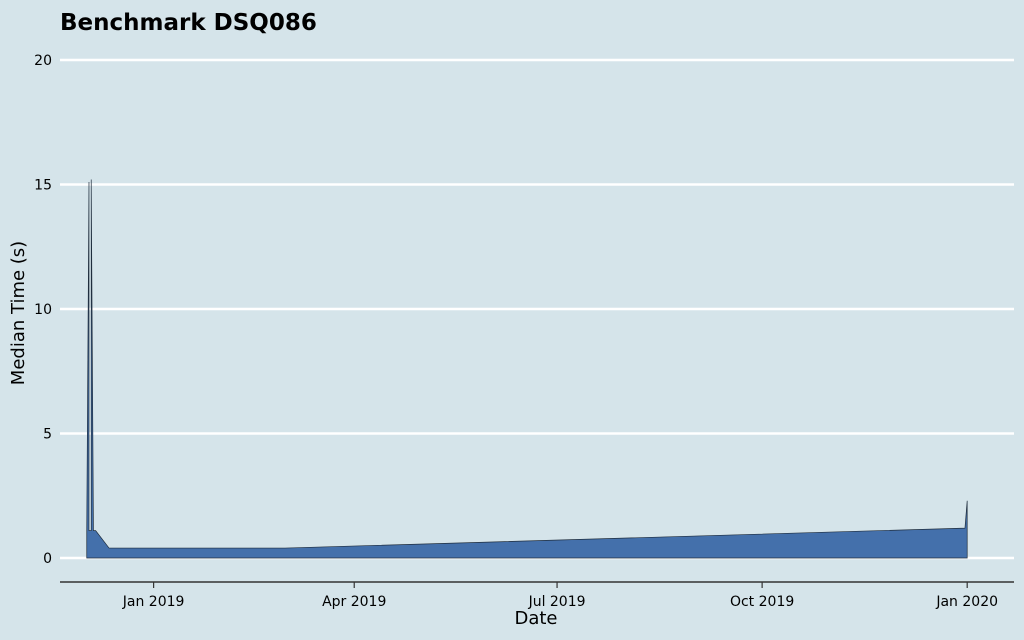 This screenshot has height=640, width=1024. I want to click on y-tick-label: 10, so click(43, 310).